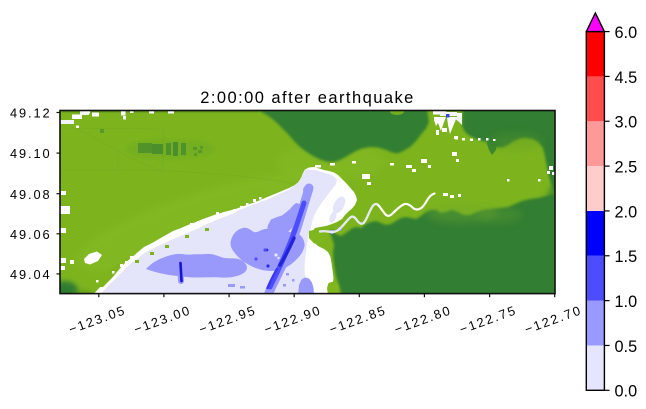 Image resolution: width=646 pixels, height=409 pixels. What do you see at coordinates (626, 392) in the screenshot?
I see `svg-text: 0.0` at bounding box center [626, 392].